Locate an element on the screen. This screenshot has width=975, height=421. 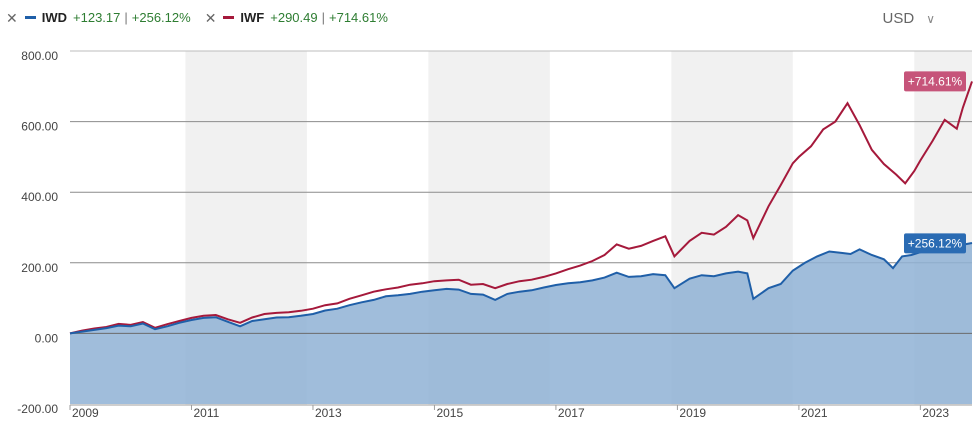
chevron-down-icon: ∨ is located at coordinates (930, 18).